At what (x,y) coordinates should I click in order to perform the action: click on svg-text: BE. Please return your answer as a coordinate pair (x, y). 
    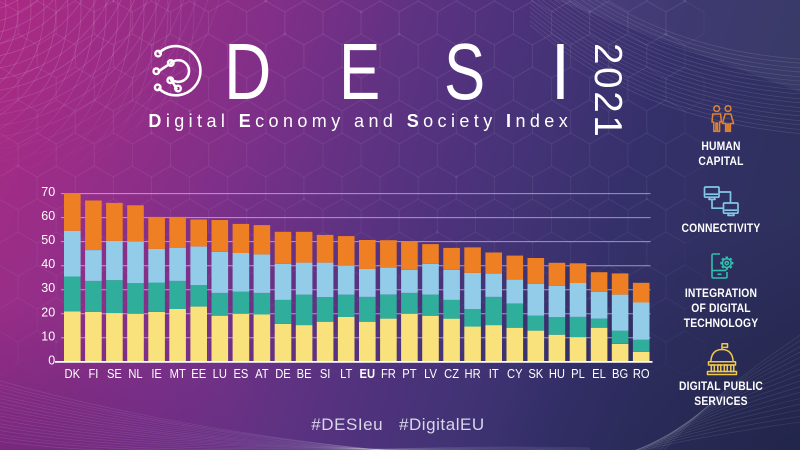
    Looking at the image, I should click on (304, 373).